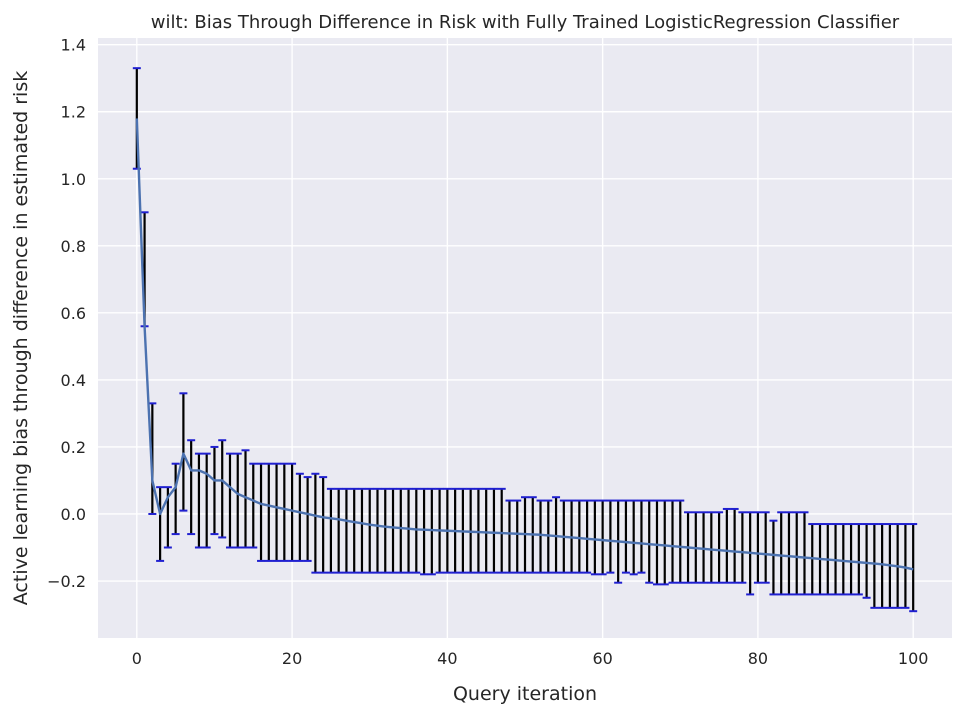 The height and width of the screenshot is (716, 966). Describe the element at coordinates (66, 581) in the screenshot. I see `y-tick-label: −0.2` at that location.